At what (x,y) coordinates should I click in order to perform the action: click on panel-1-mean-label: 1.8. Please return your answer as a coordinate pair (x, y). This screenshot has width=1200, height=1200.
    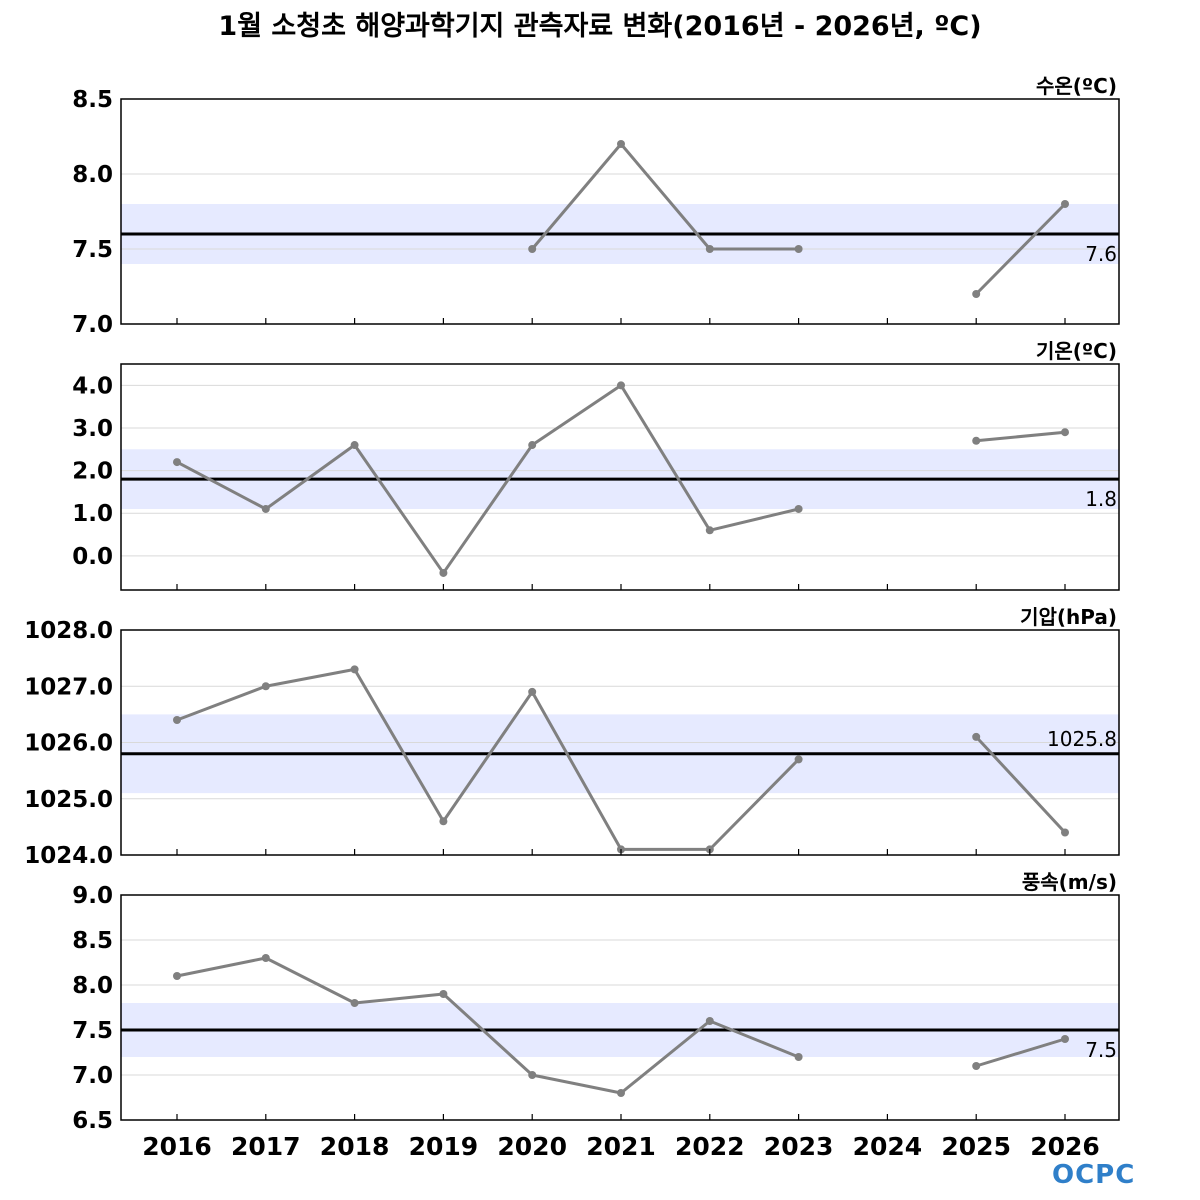
    Looking at the image, I should click on (1101, 499).